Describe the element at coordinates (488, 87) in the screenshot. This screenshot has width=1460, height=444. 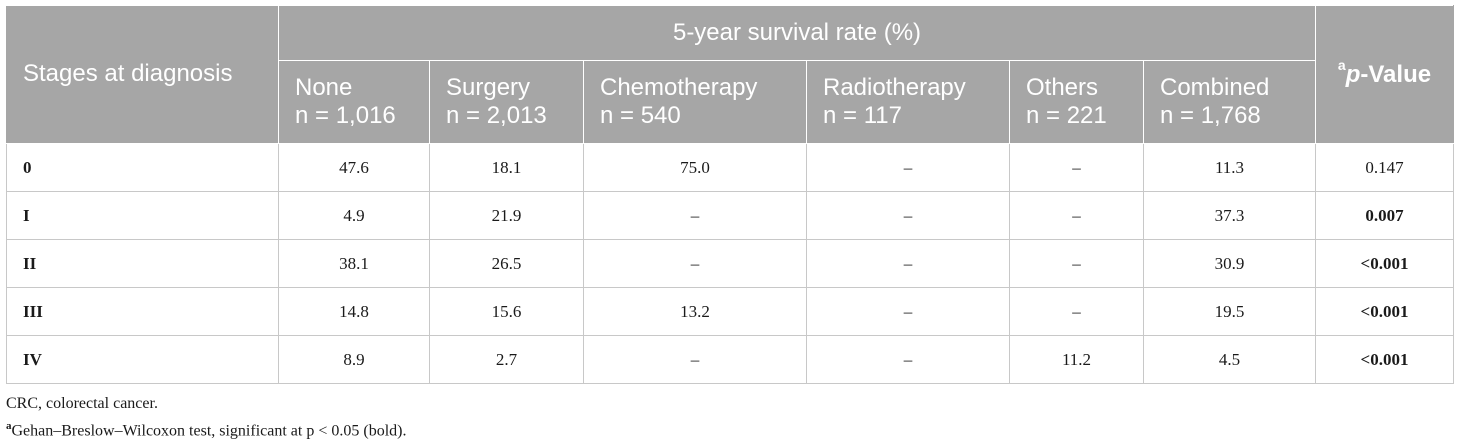
I see `column-name: Surgery` at that location.